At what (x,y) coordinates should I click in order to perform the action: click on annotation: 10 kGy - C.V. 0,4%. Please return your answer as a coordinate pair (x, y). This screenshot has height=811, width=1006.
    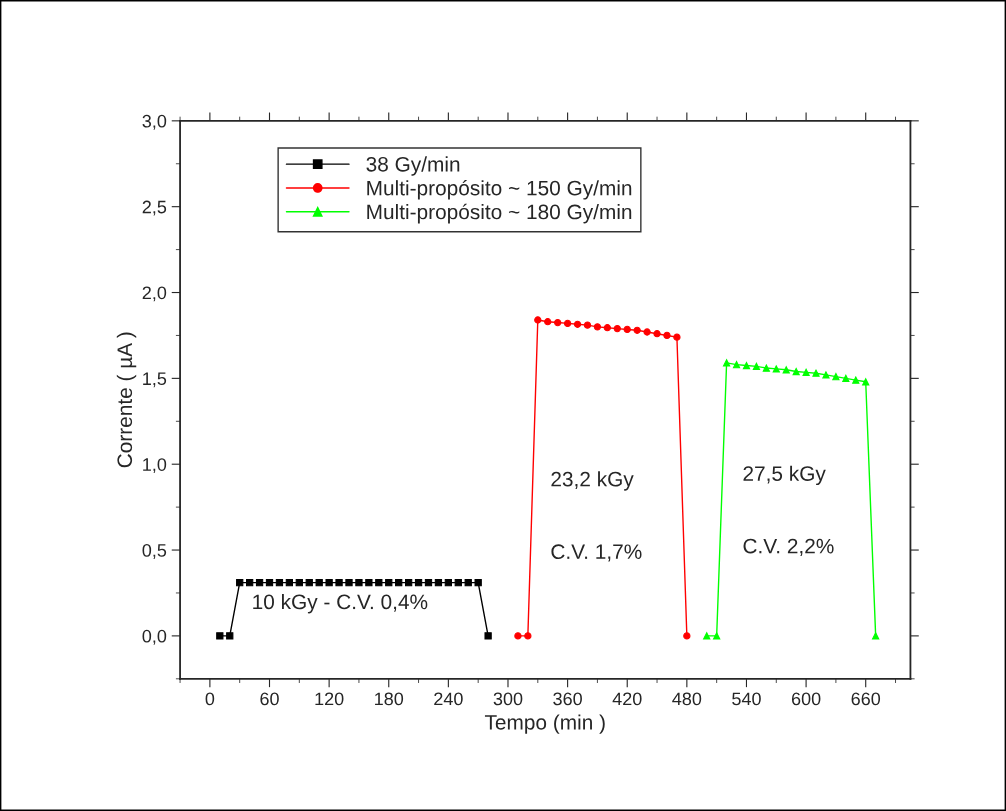
    Looking at the image, I should click on (340, 603).